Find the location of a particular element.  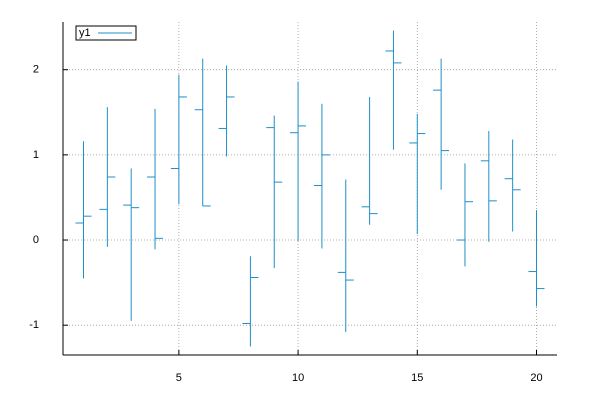

x-tick-label: 5 is located at coordinates (179, 378).